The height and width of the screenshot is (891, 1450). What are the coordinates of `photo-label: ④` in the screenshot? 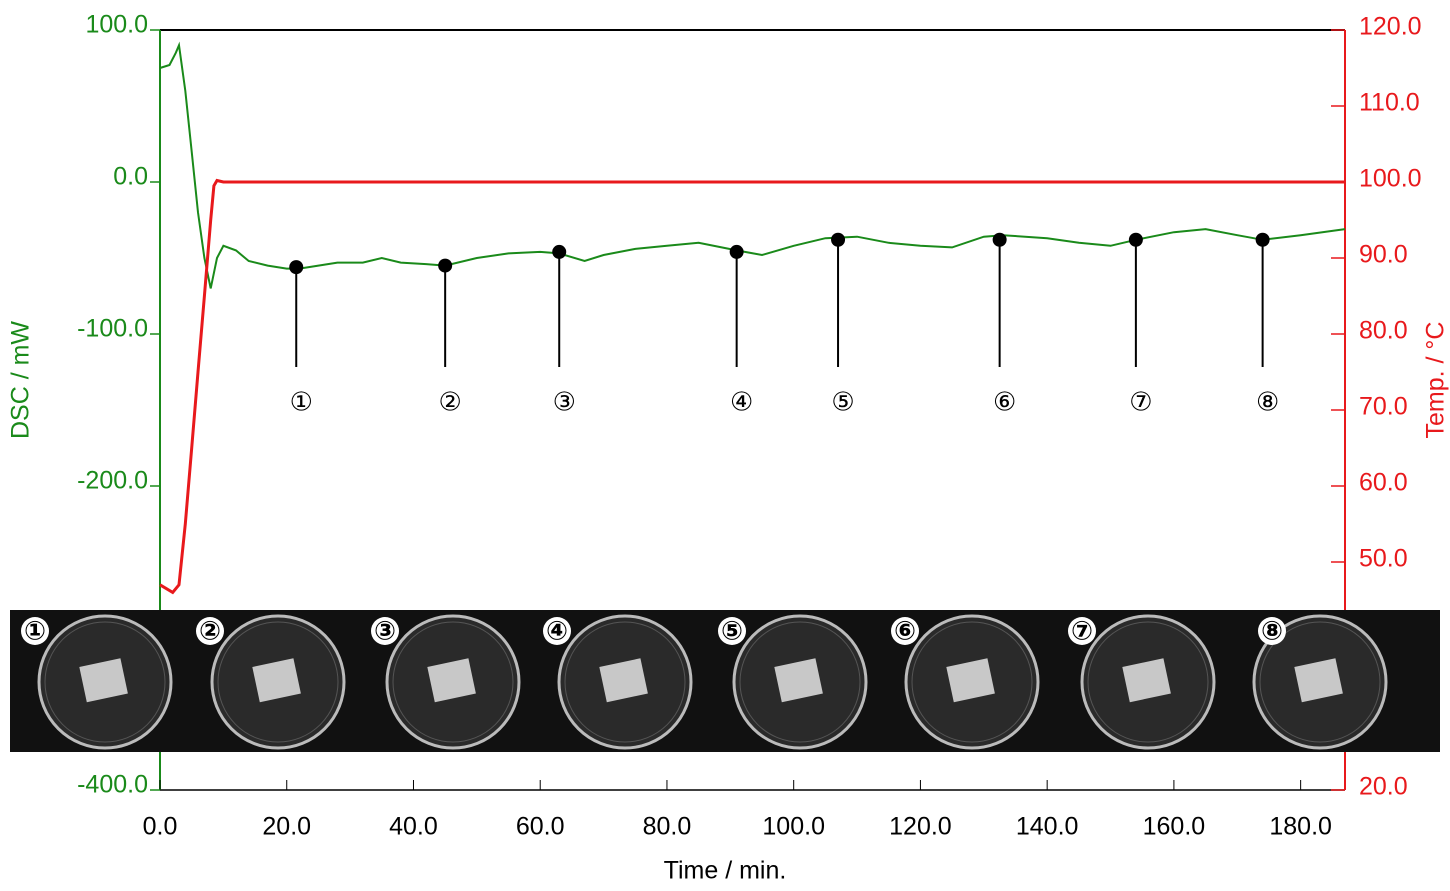 It's located at (557, 632).